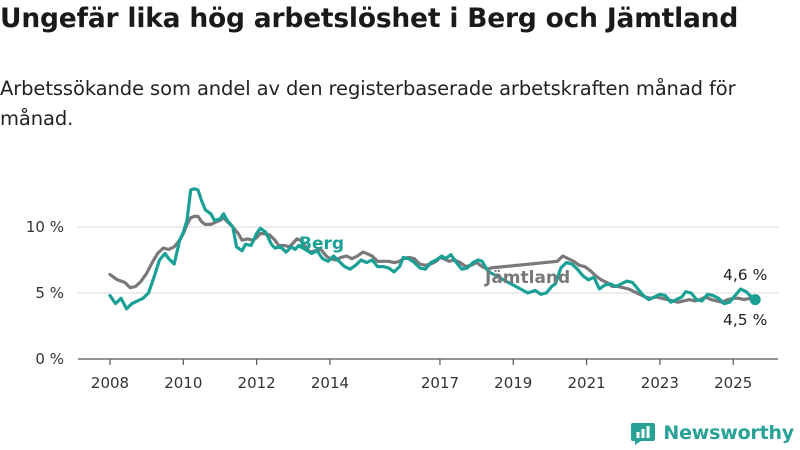  What do you see at coordinates (755, 300) in the screenshot?
I see `series-end-point-berg` at bounding box center [755, 300].